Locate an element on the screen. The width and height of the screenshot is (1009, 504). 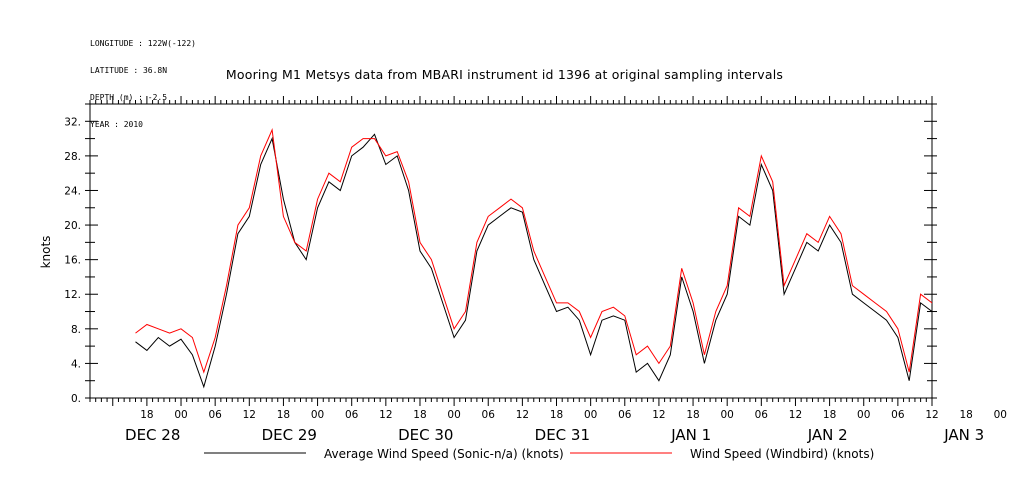
x-day-label: DEC 31 is located at coordinates (562, 435).